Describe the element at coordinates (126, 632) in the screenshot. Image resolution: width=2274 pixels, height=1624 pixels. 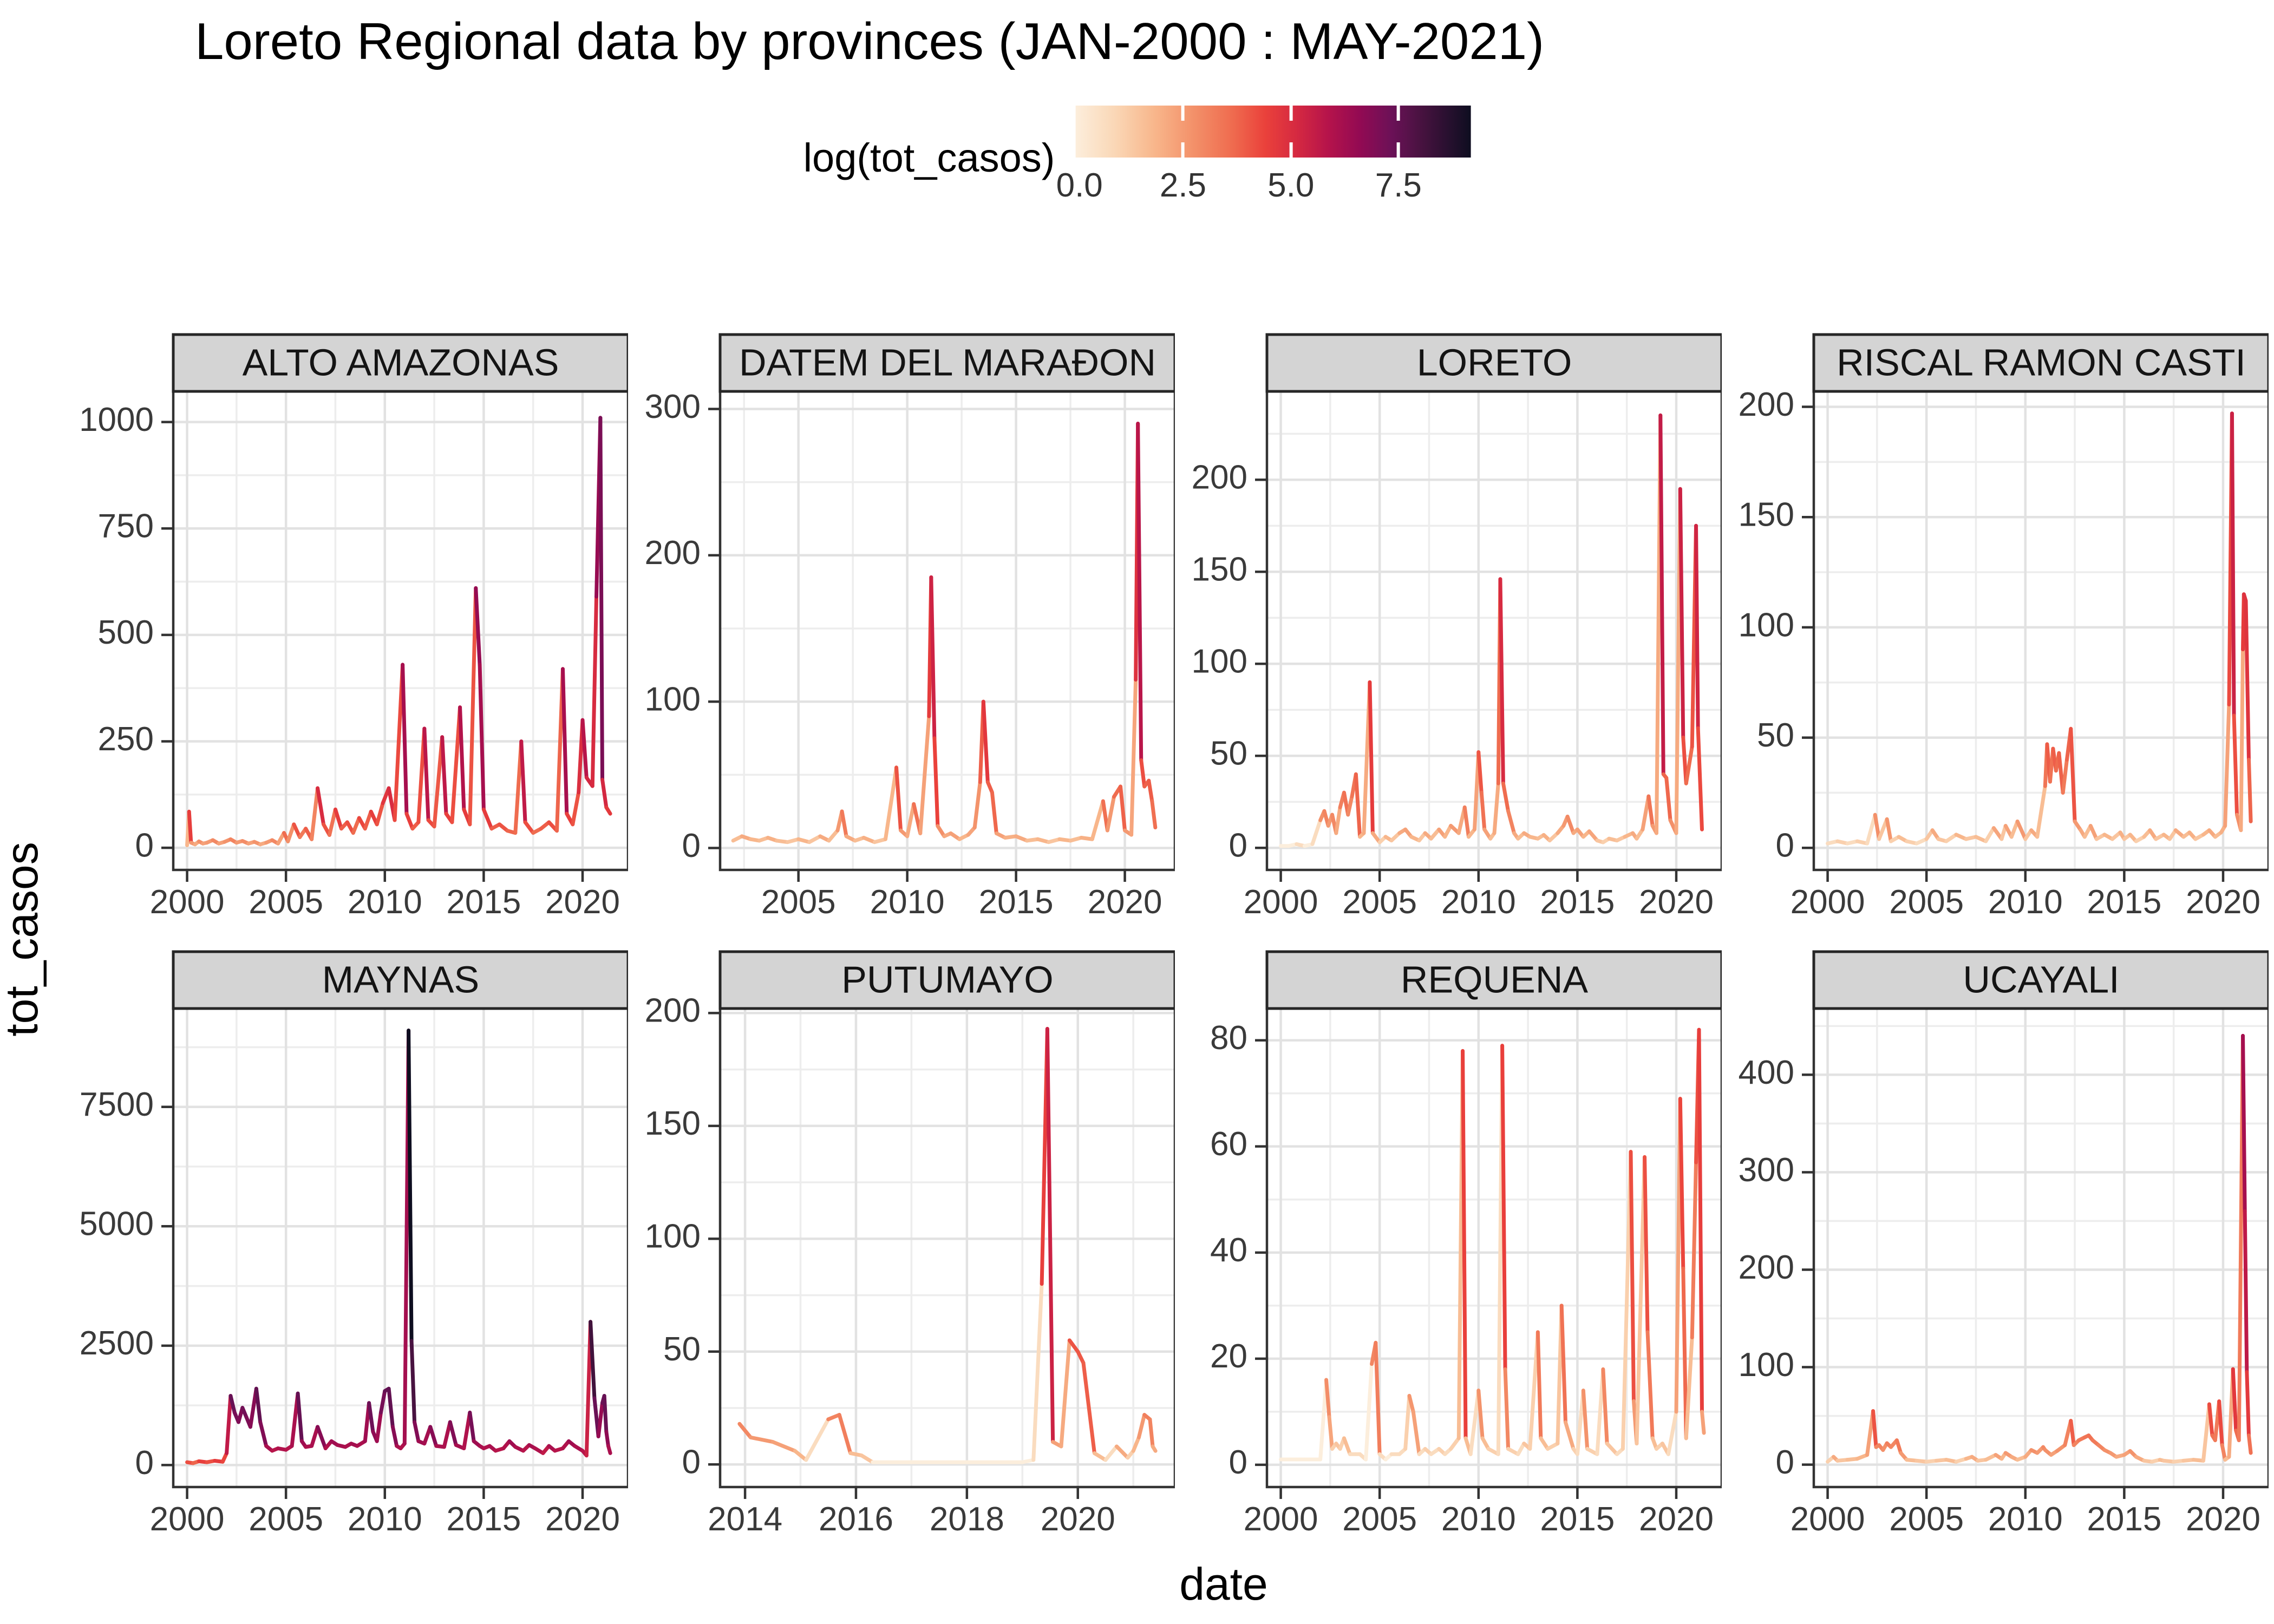
I see `y-tick-label: 500` at that location.